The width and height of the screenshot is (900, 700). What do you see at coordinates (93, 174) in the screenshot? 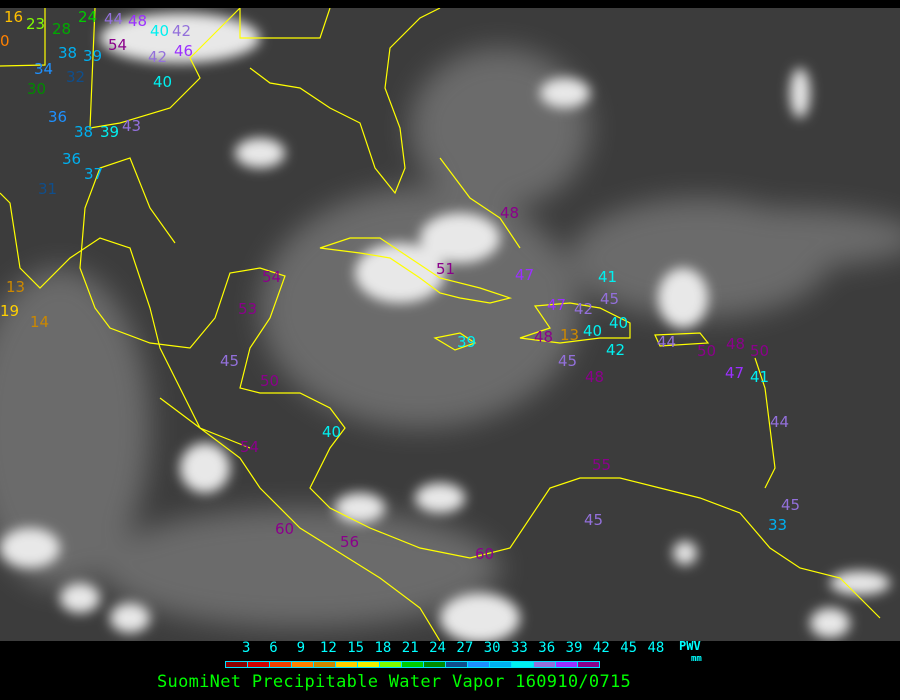
I see `station-pwv-label: 37` at bounding box center [93, 174].